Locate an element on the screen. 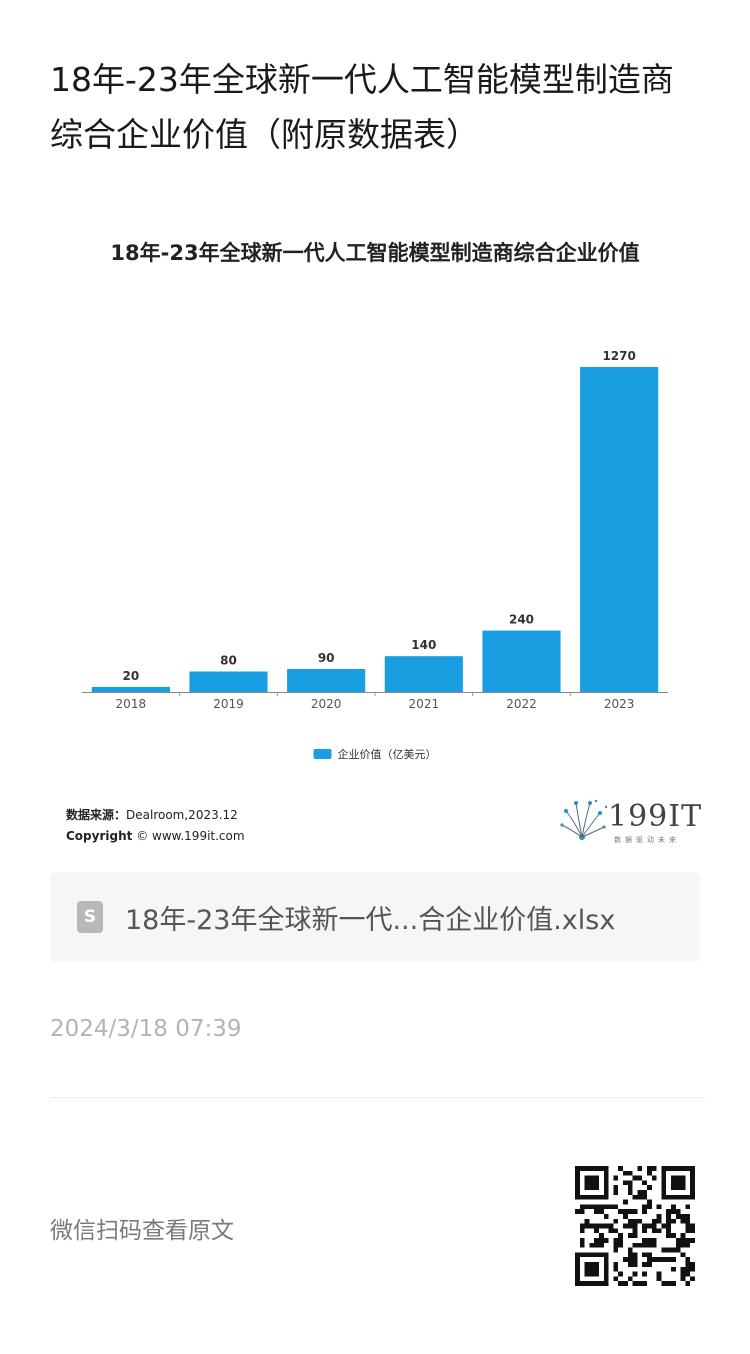 Image resolution: width=750 pixels, height=1354 pixels. x-tick-label-2018: 2018 is located at coordinates (131, 704).